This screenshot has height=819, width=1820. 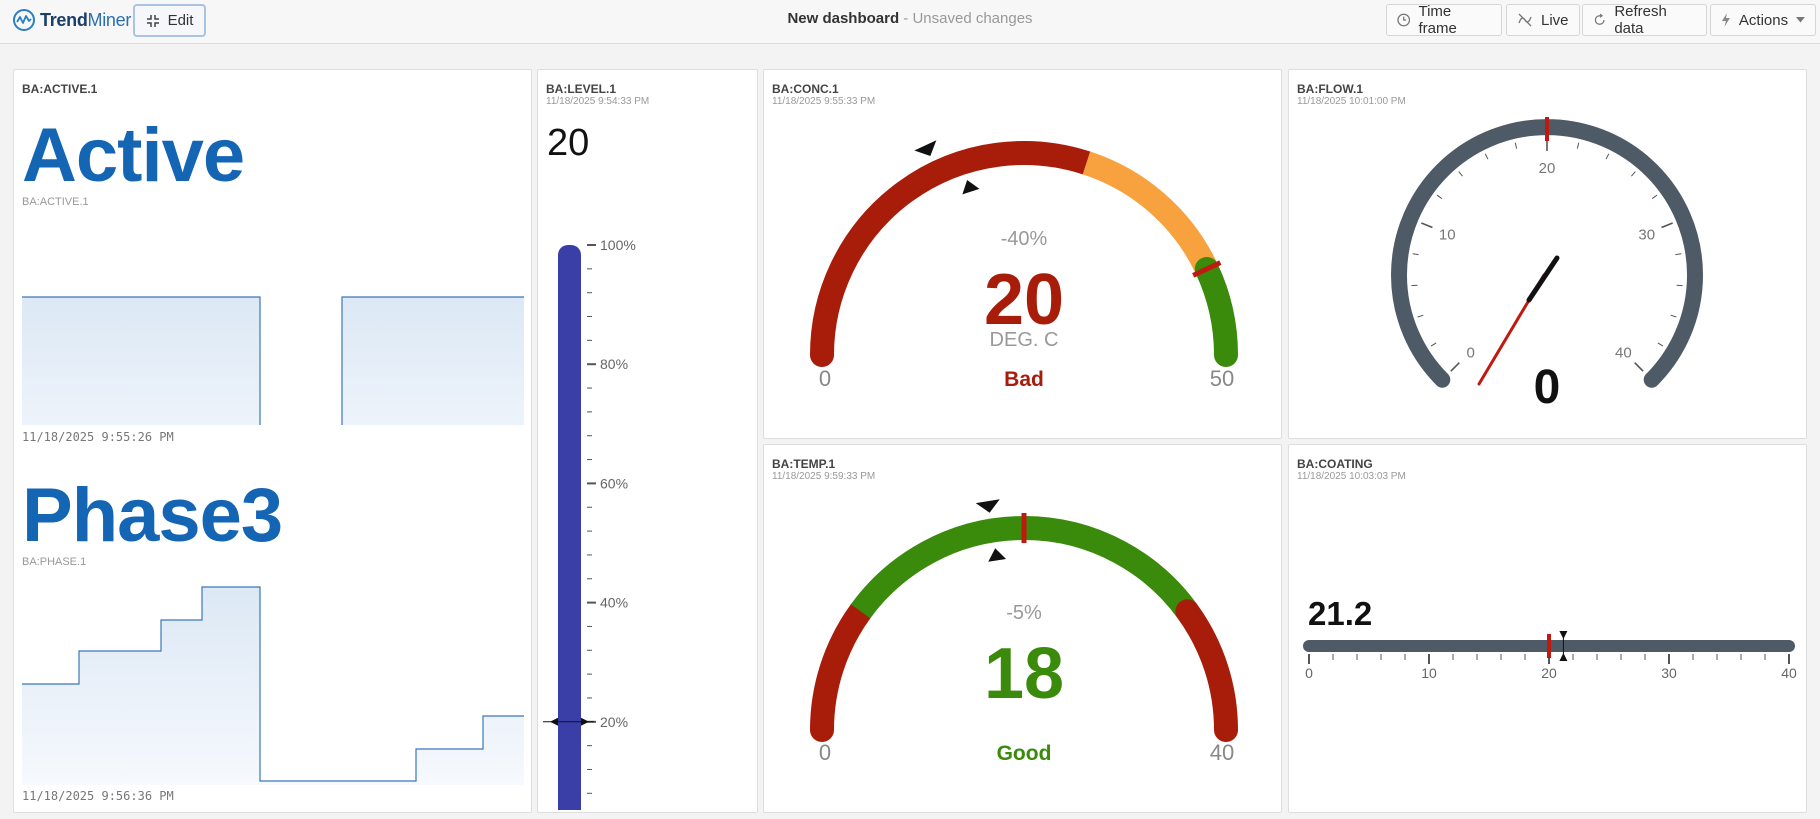 What do you see at coordinates (1024, 340) in the screenshot?
I see `conc-unit: DEG. C` at bounding box center [1024, 340].